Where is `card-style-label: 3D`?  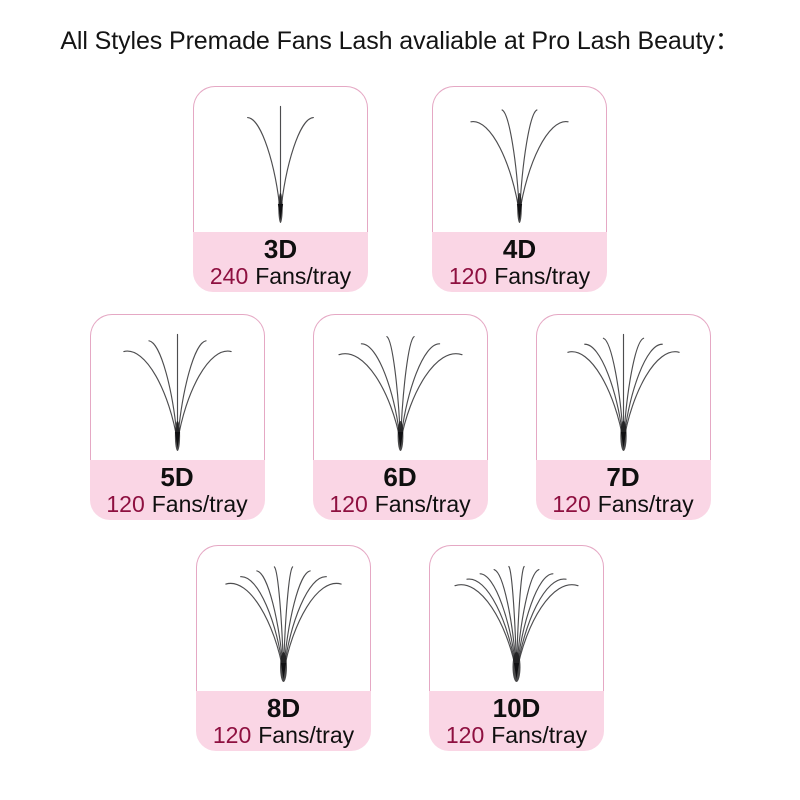 card-style-label: 3D is located at coordinates (280, 249).